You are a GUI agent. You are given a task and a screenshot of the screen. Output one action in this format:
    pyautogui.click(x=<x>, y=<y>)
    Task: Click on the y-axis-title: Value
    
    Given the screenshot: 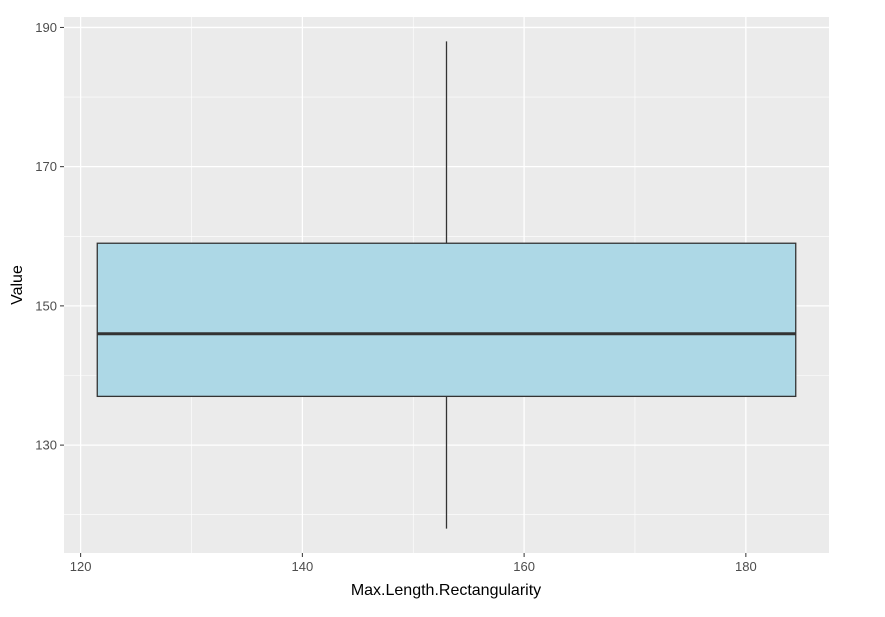 What is the action you would take?
    pyautogui.click(x=17, y=285)
    